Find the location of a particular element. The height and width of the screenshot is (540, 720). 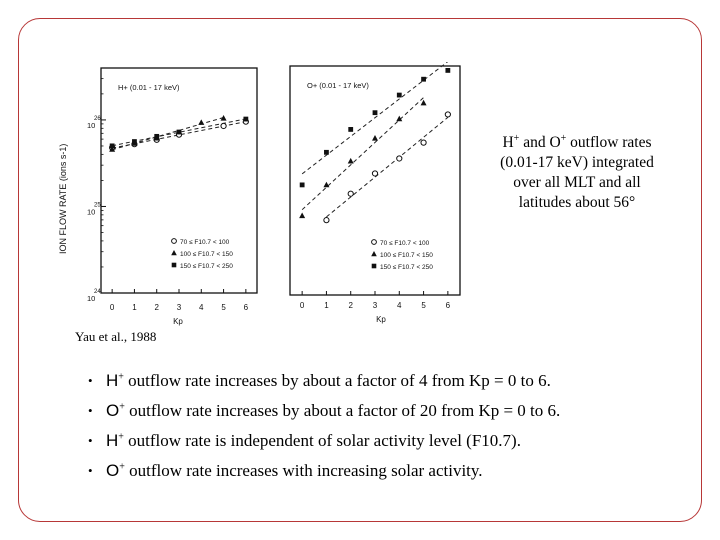

caption-line-1: H+ and O+ outflow rates is located at coordinates (577, 141).